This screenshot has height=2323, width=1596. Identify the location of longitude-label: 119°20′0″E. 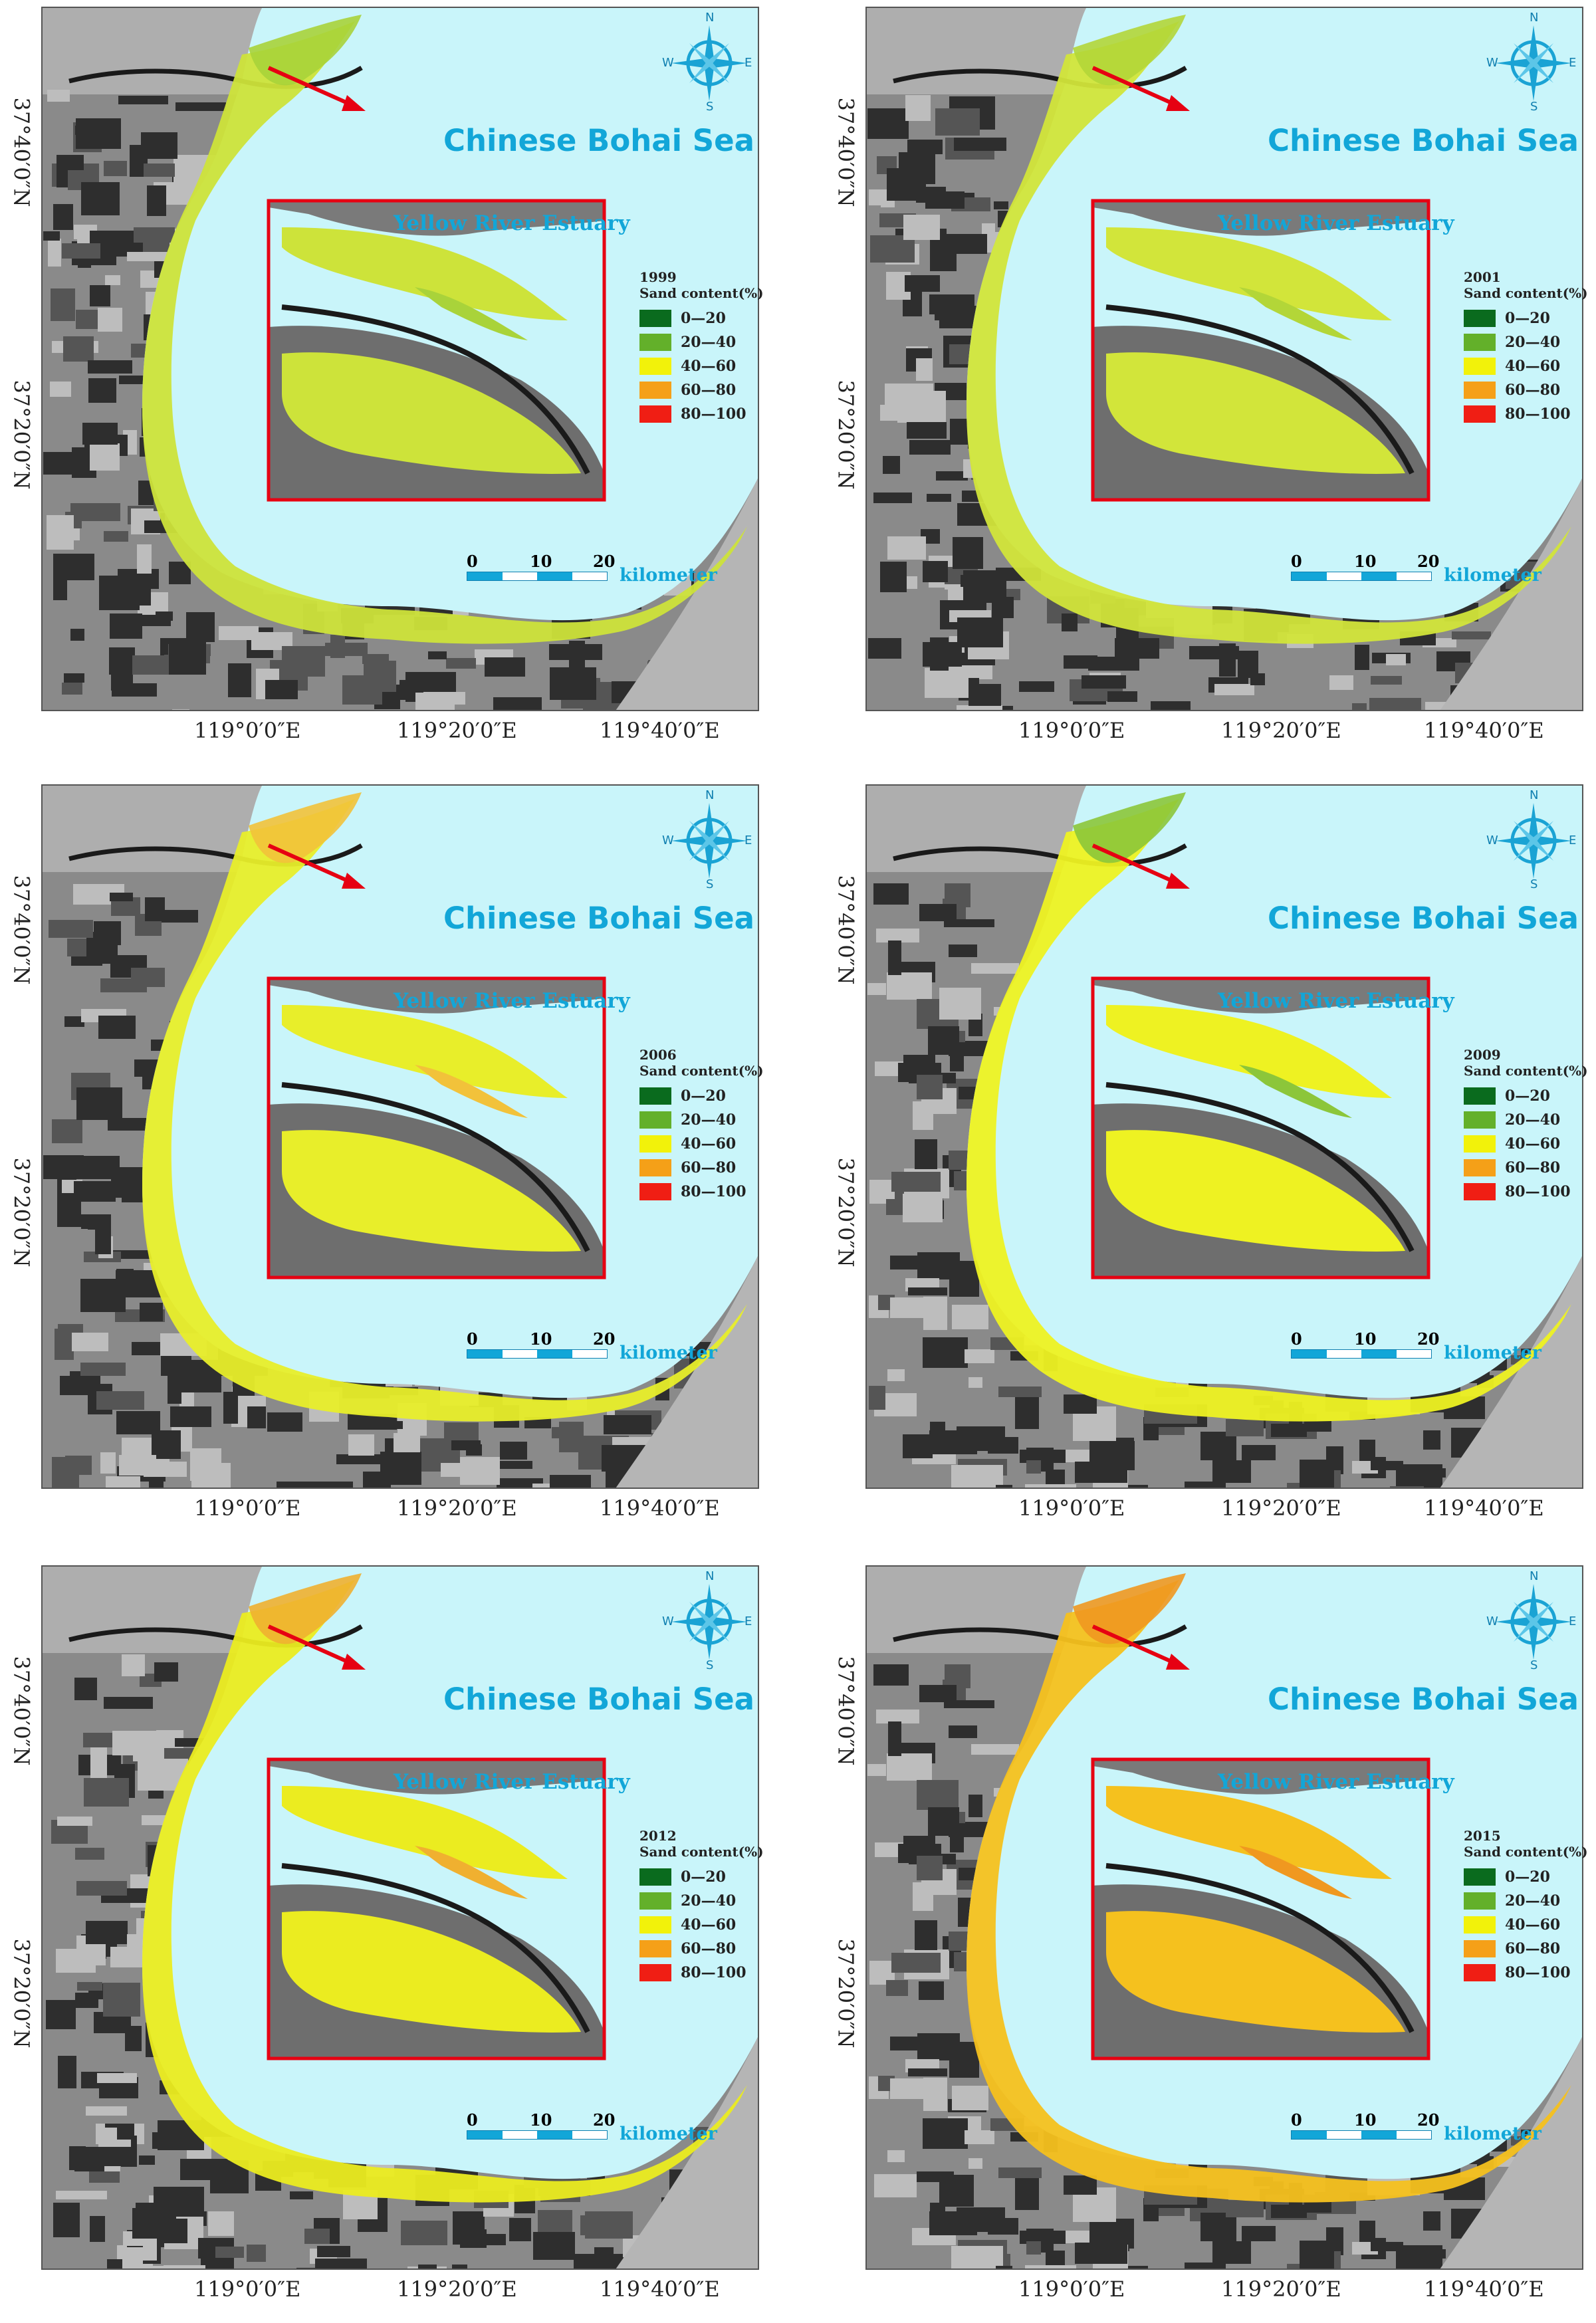
(1281, 2289).